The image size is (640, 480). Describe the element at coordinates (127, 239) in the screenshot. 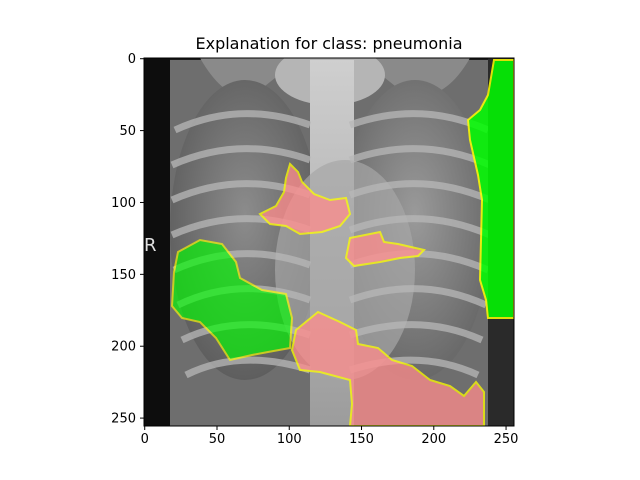

I see `y-axis: 0 50 100 150 200 250` at that location.